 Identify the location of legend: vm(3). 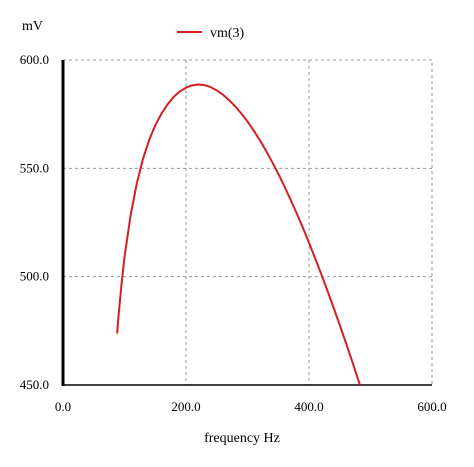
(211, 33).